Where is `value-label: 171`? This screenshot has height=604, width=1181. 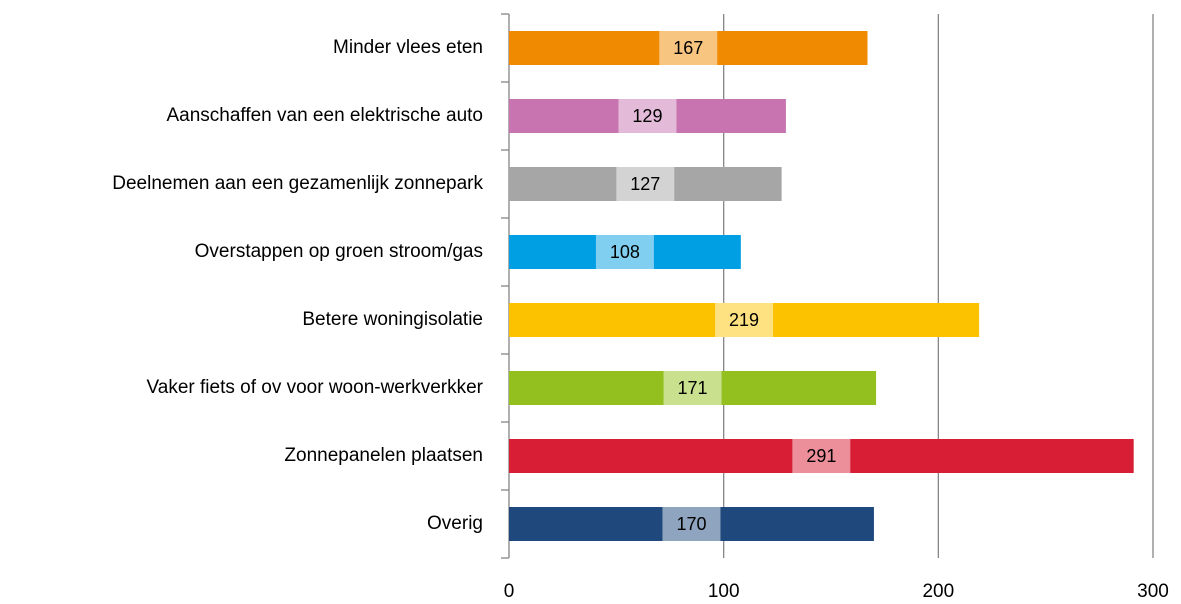 value-label: 171 is located at coordinates (693, 388).